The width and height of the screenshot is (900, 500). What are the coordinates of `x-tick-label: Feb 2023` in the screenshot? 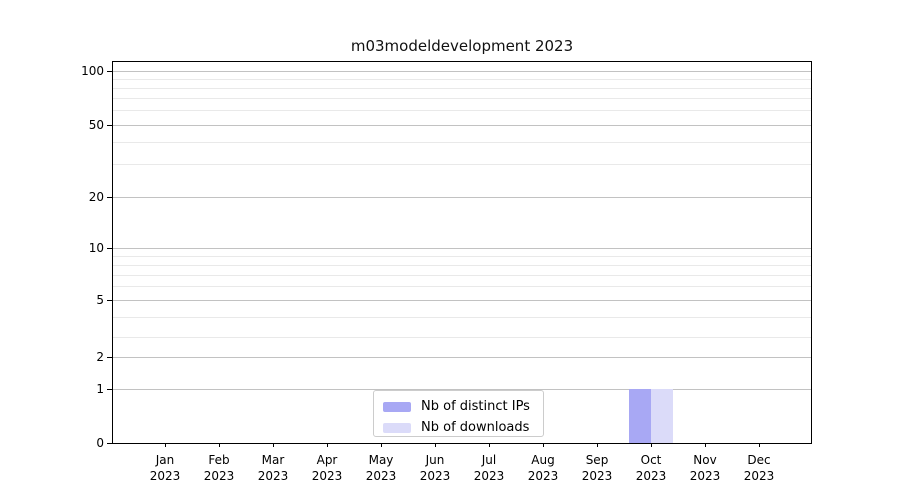 It's located at (219, 468).